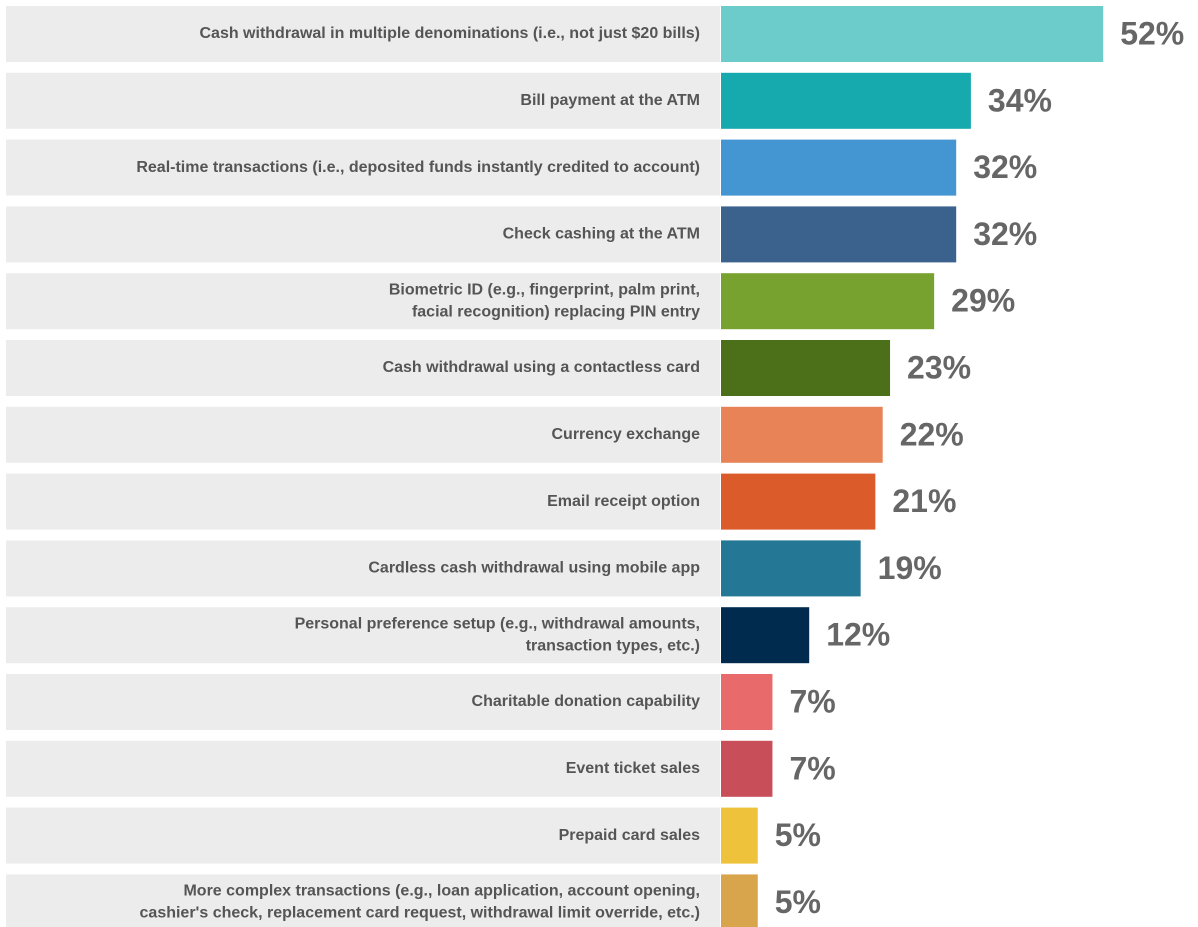 The image size is (1198, 927). I want to click on value-label: 23%, so click(939, 367).